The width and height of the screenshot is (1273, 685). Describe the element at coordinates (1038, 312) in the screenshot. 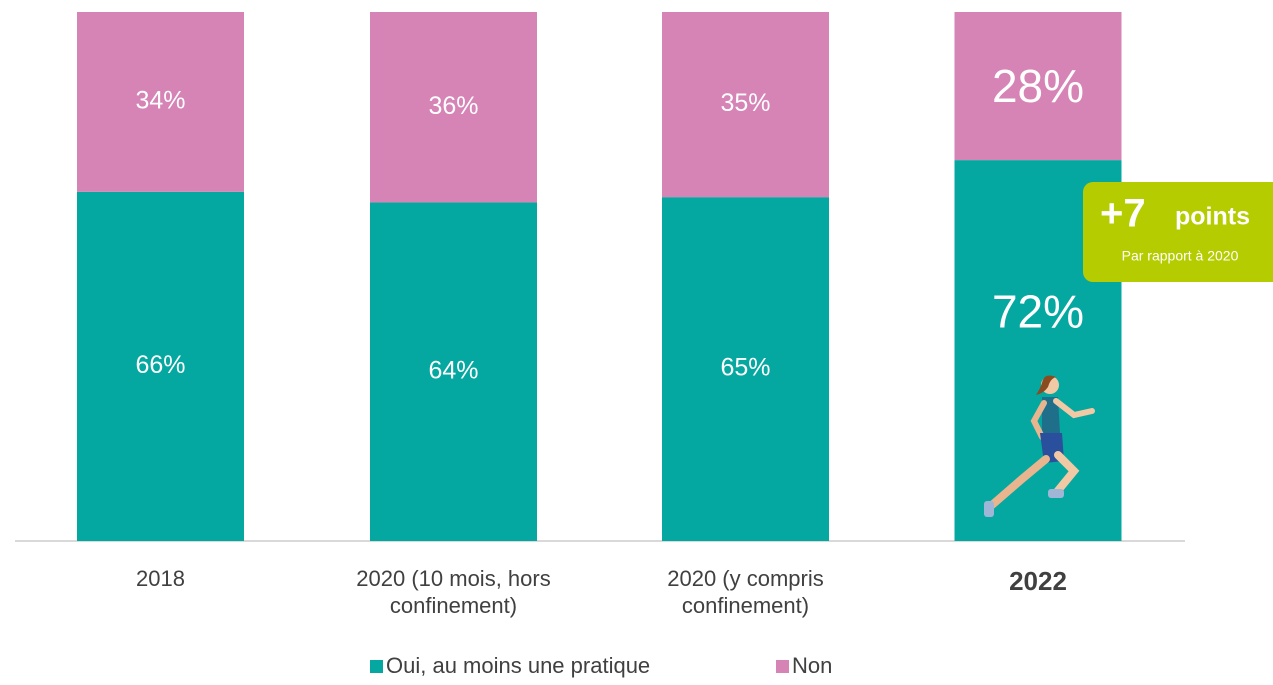

I see `value-label: 72%` at that location.